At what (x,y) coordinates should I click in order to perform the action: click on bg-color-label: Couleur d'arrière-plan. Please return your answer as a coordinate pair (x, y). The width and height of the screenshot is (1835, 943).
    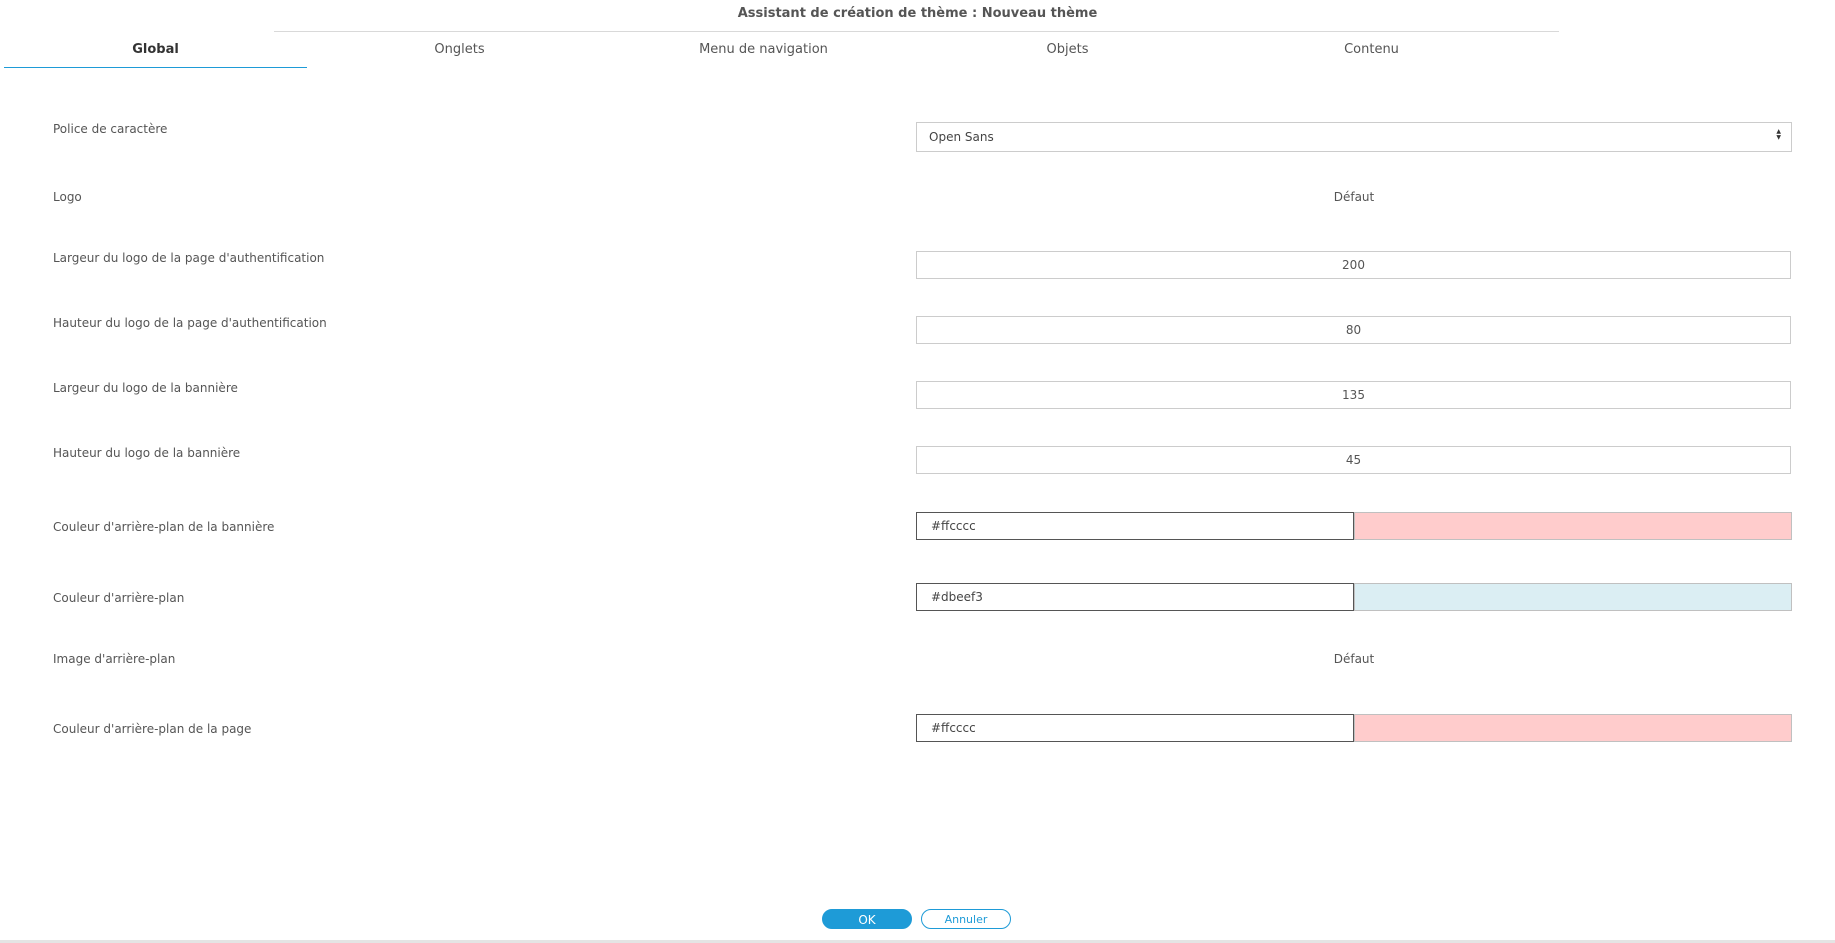
    Looking at the image, I should click on (119, 598).